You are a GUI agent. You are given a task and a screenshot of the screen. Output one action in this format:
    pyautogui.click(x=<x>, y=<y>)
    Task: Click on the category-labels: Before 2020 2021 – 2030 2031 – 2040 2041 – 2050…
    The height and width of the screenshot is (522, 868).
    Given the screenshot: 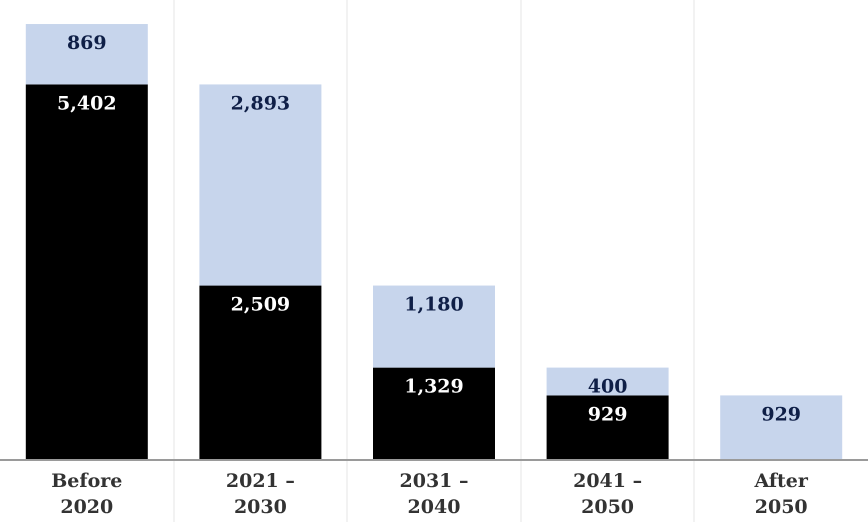 What is the action you would take?
    pyautogui.click(x=430, y=494)
    